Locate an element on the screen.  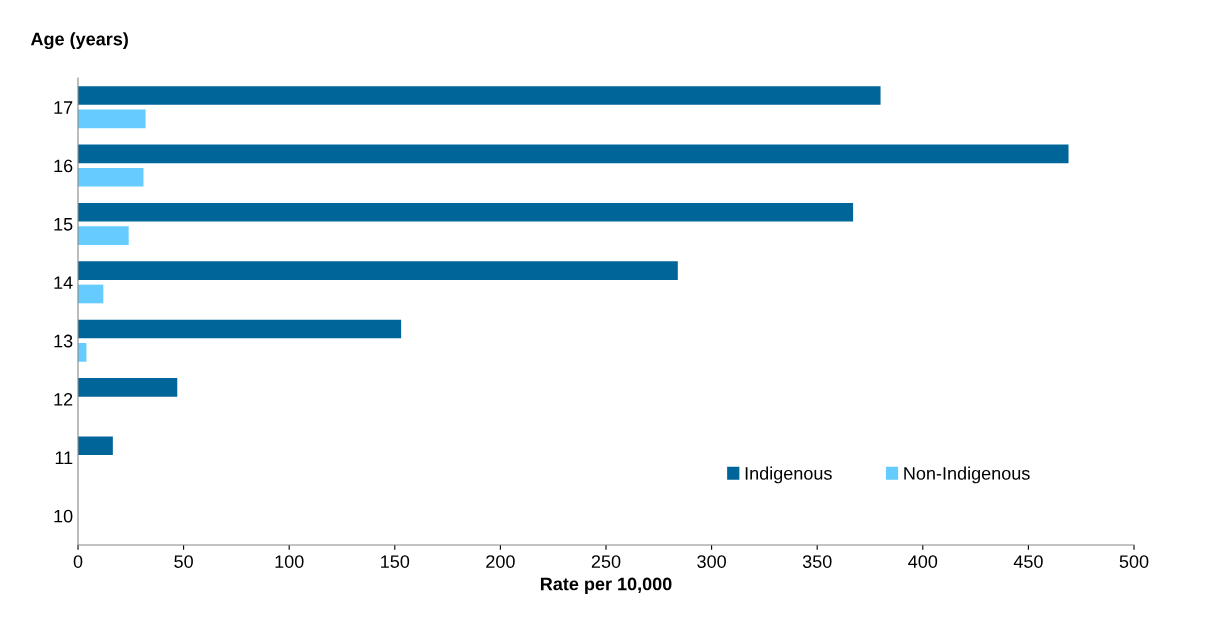
y-tick-label: 13 is located at coordinates (63, 341).